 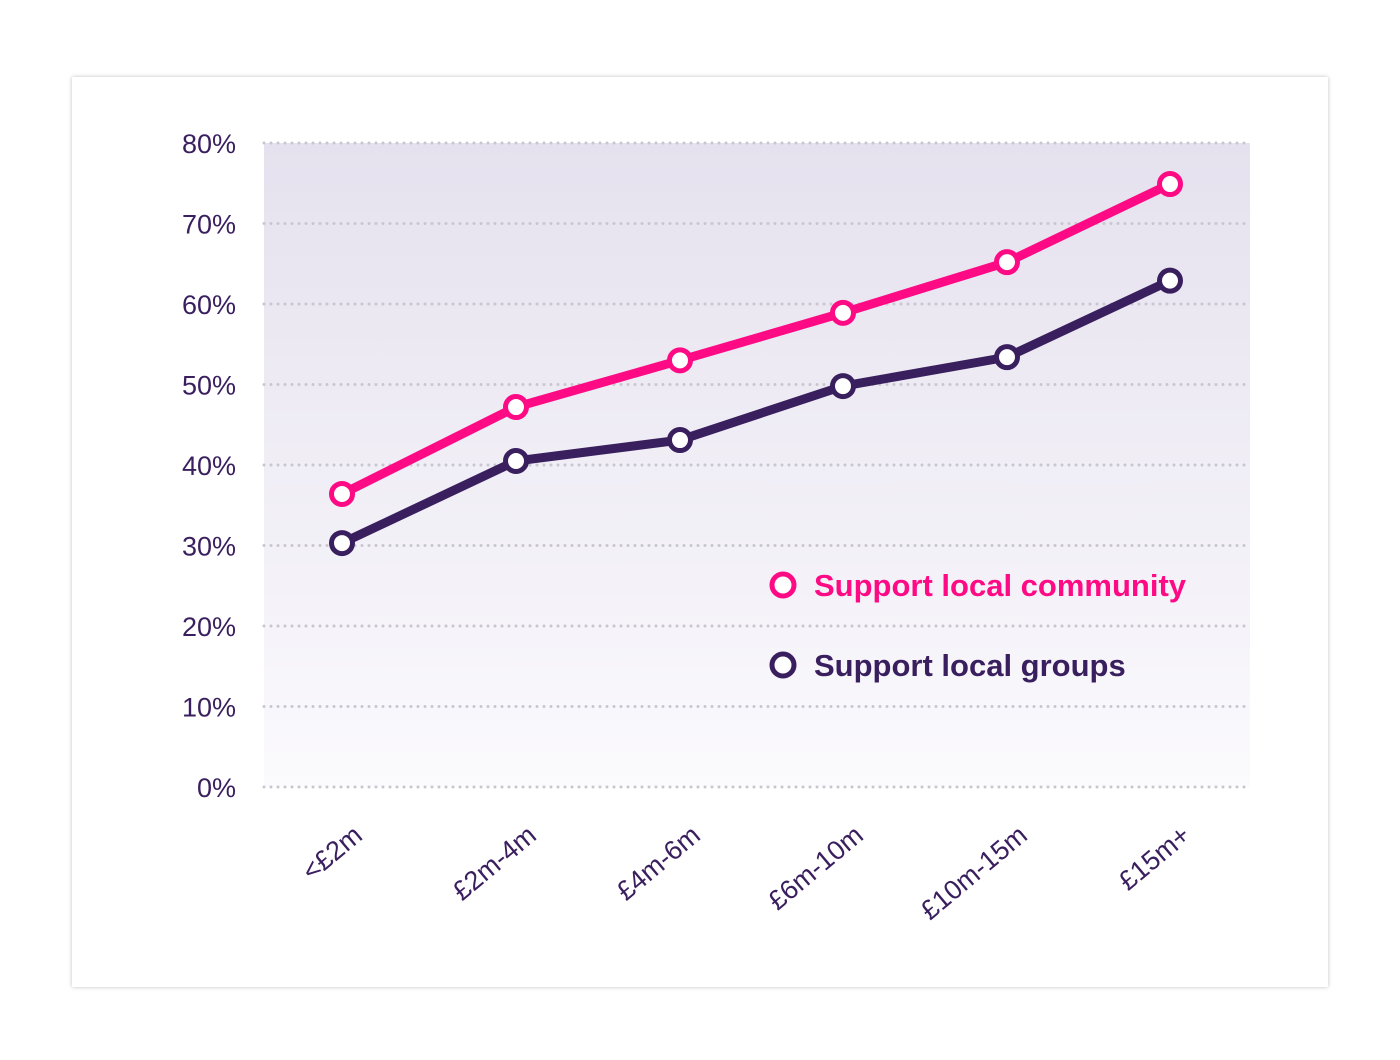 I want to click on y-tick-label: 70%, so click(x=209, y=225).